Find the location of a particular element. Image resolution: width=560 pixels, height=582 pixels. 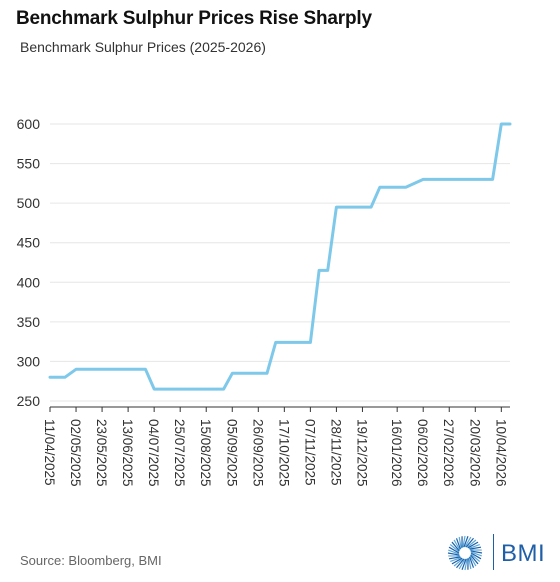

x-tick-label: 02/05/2025 is located at coordinates (75, 453).